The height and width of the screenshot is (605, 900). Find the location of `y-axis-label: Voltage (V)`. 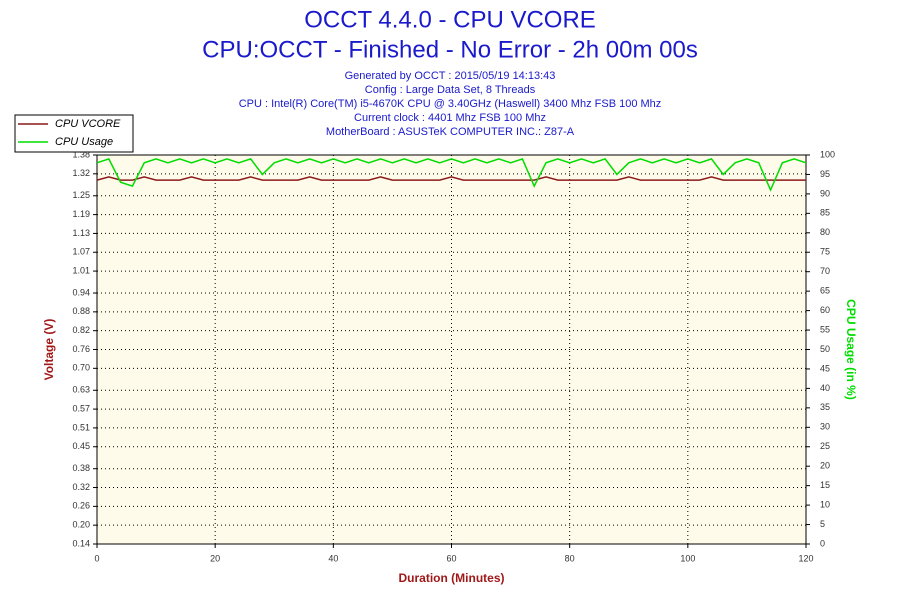

y-axis-label: Voltage (V) is located at coordinates (49, 350).